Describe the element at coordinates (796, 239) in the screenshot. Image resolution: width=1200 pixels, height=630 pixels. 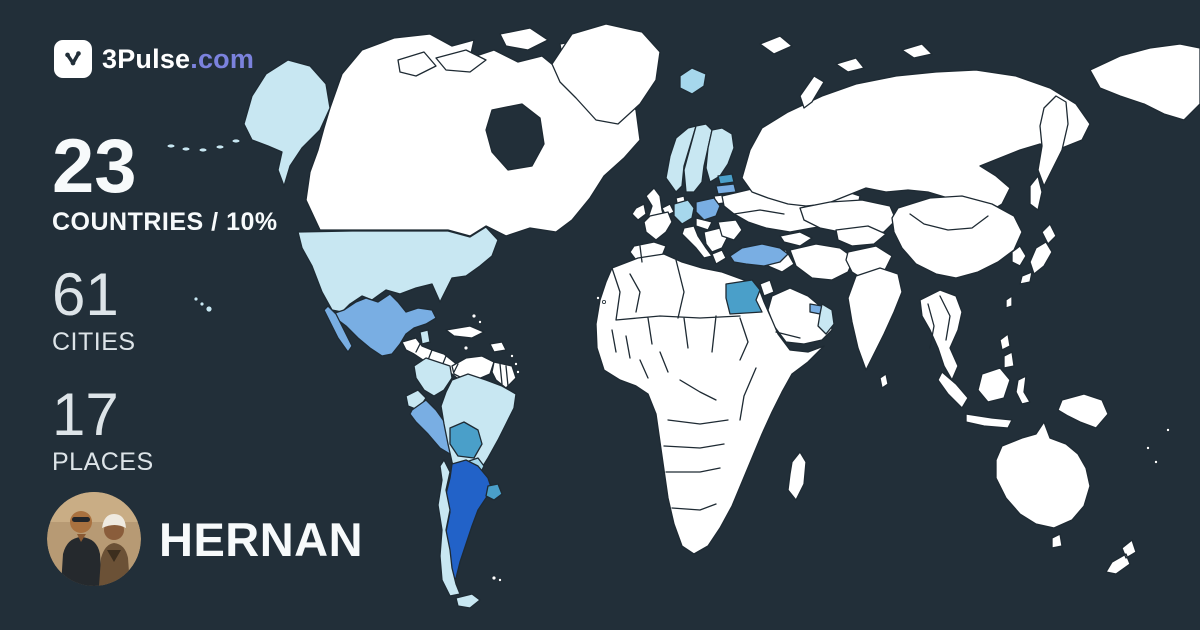
I see `caucasus` at that location.